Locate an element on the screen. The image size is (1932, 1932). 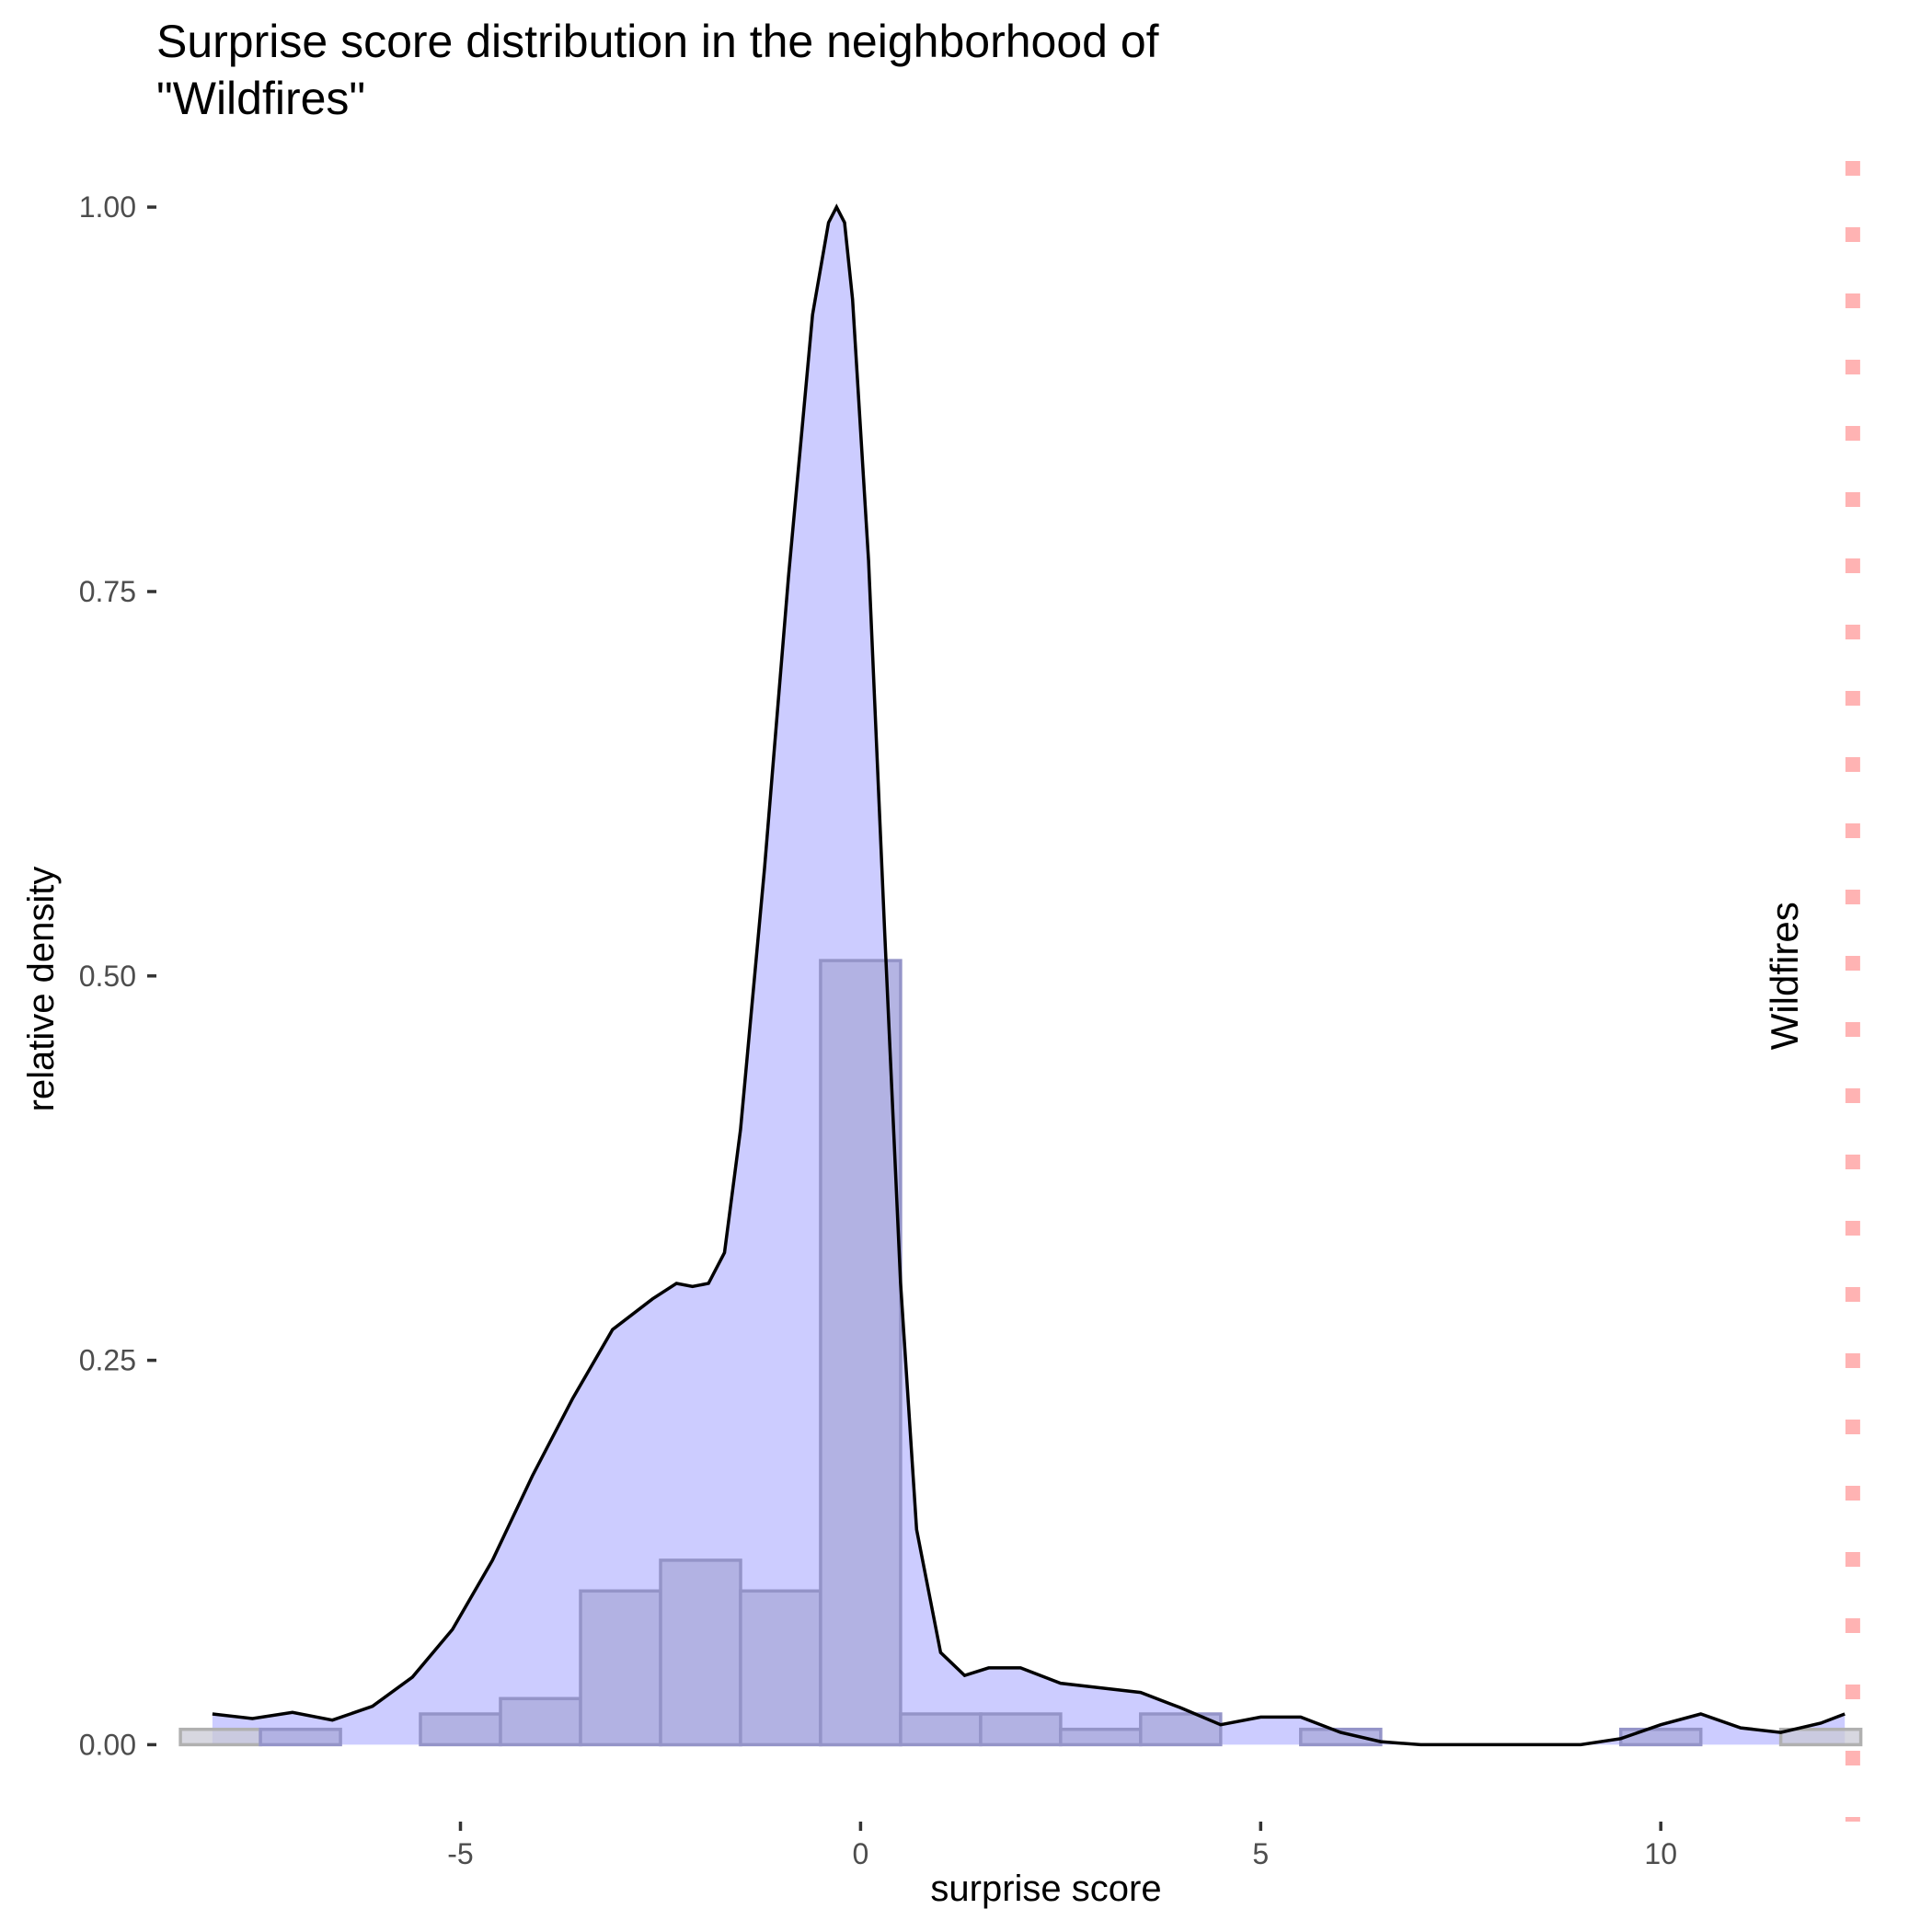
x-tick-label: -5 is located at coordinates (460, 1853).